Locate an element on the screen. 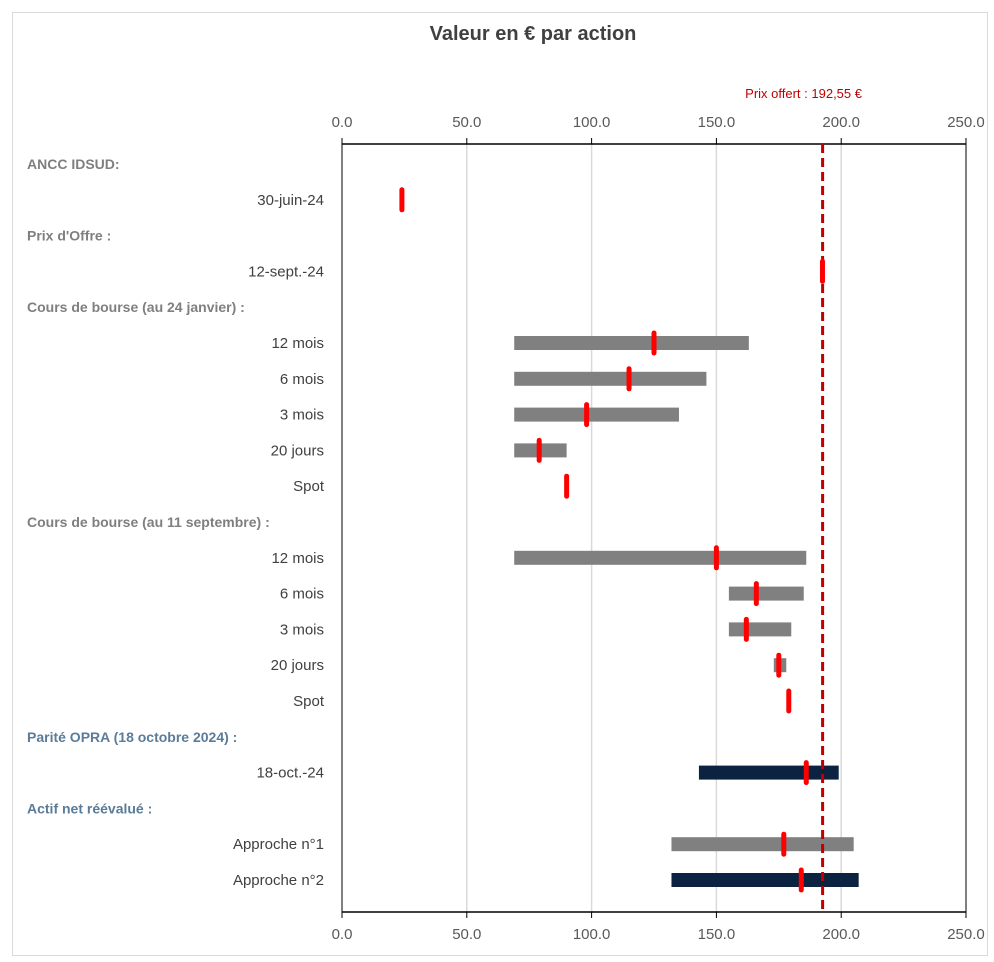 The width and height of the screenshot is (994, 962). row-label: Approche n°2 is located at coordinates (278, 880).